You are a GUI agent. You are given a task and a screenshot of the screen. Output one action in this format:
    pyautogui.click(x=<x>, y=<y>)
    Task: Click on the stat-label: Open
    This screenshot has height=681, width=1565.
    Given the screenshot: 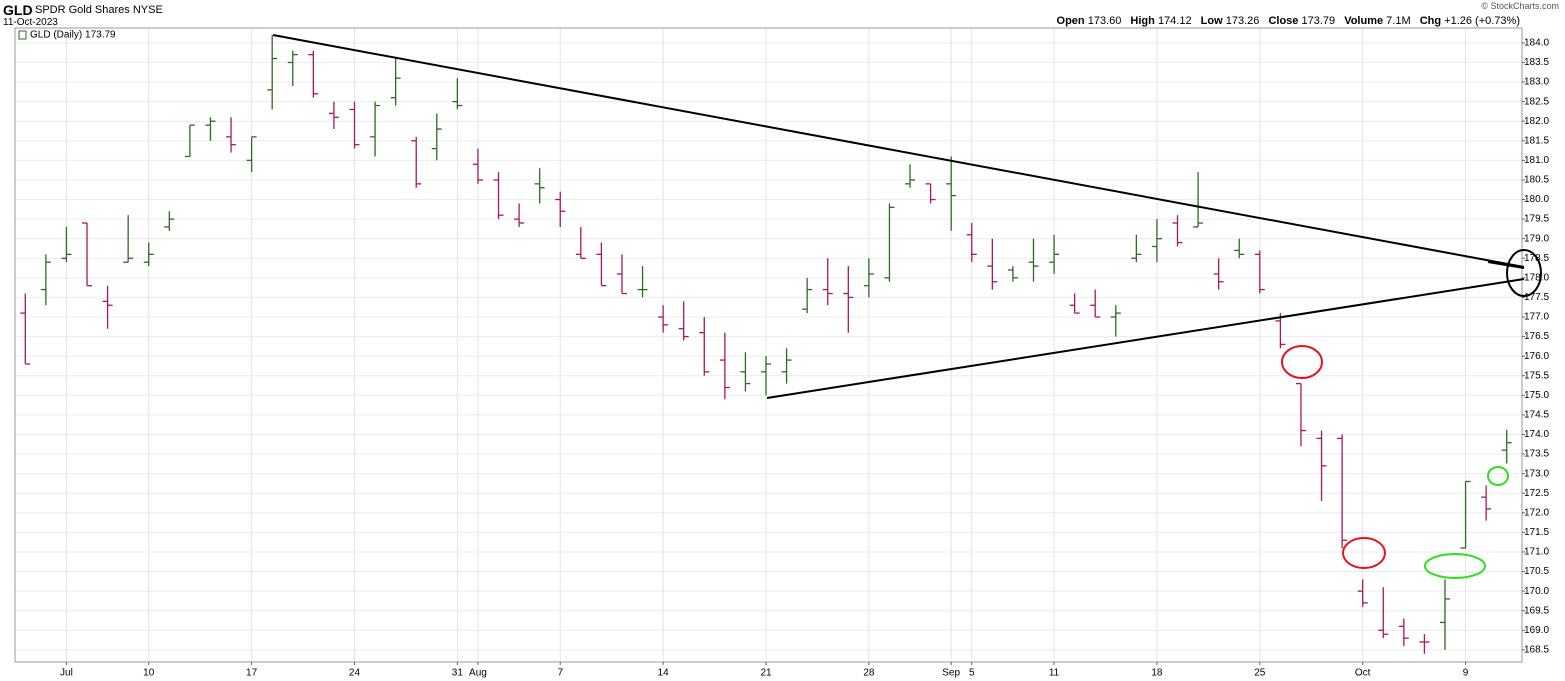 What is the action you would take?
    pyautogui.click(x=1070, y=21)
    